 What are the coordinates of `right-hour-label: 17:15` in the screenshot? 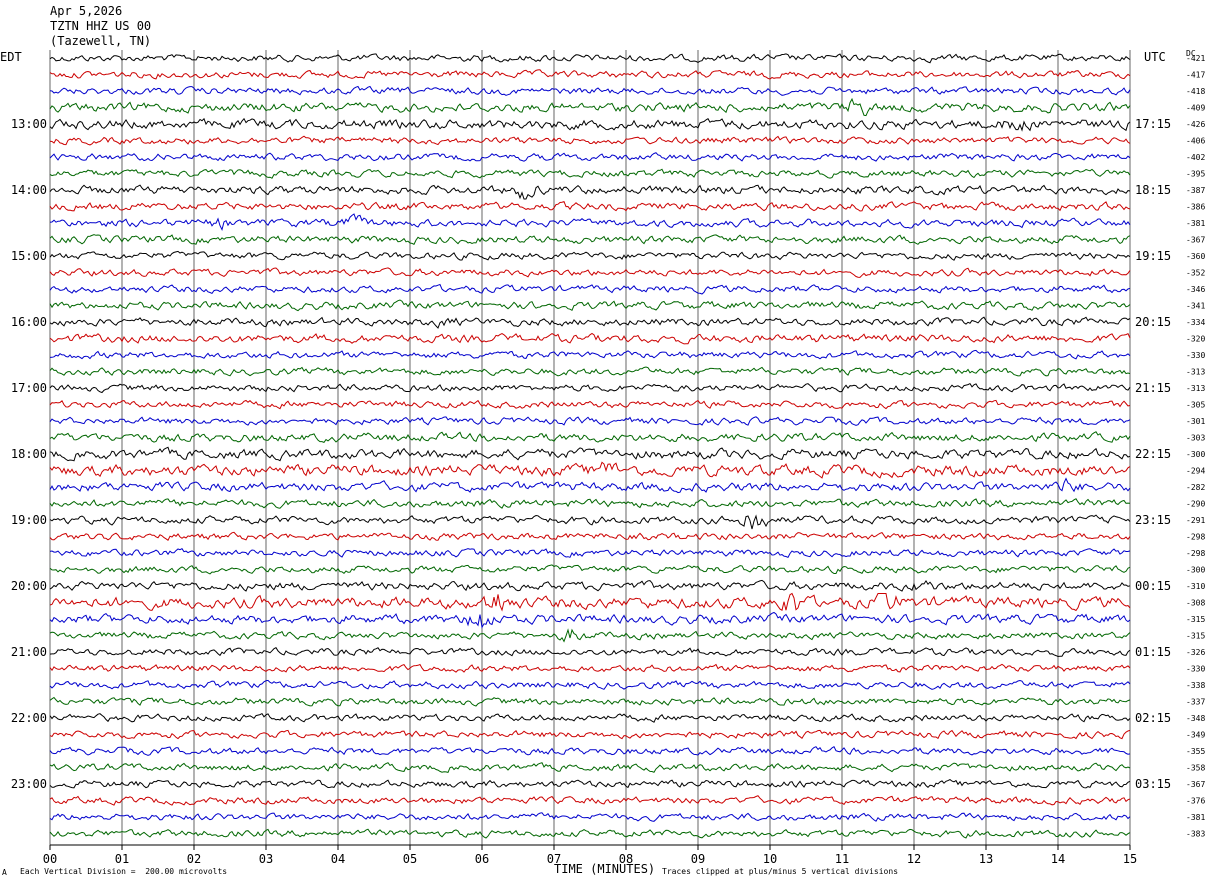 It's located at (1153, 124).